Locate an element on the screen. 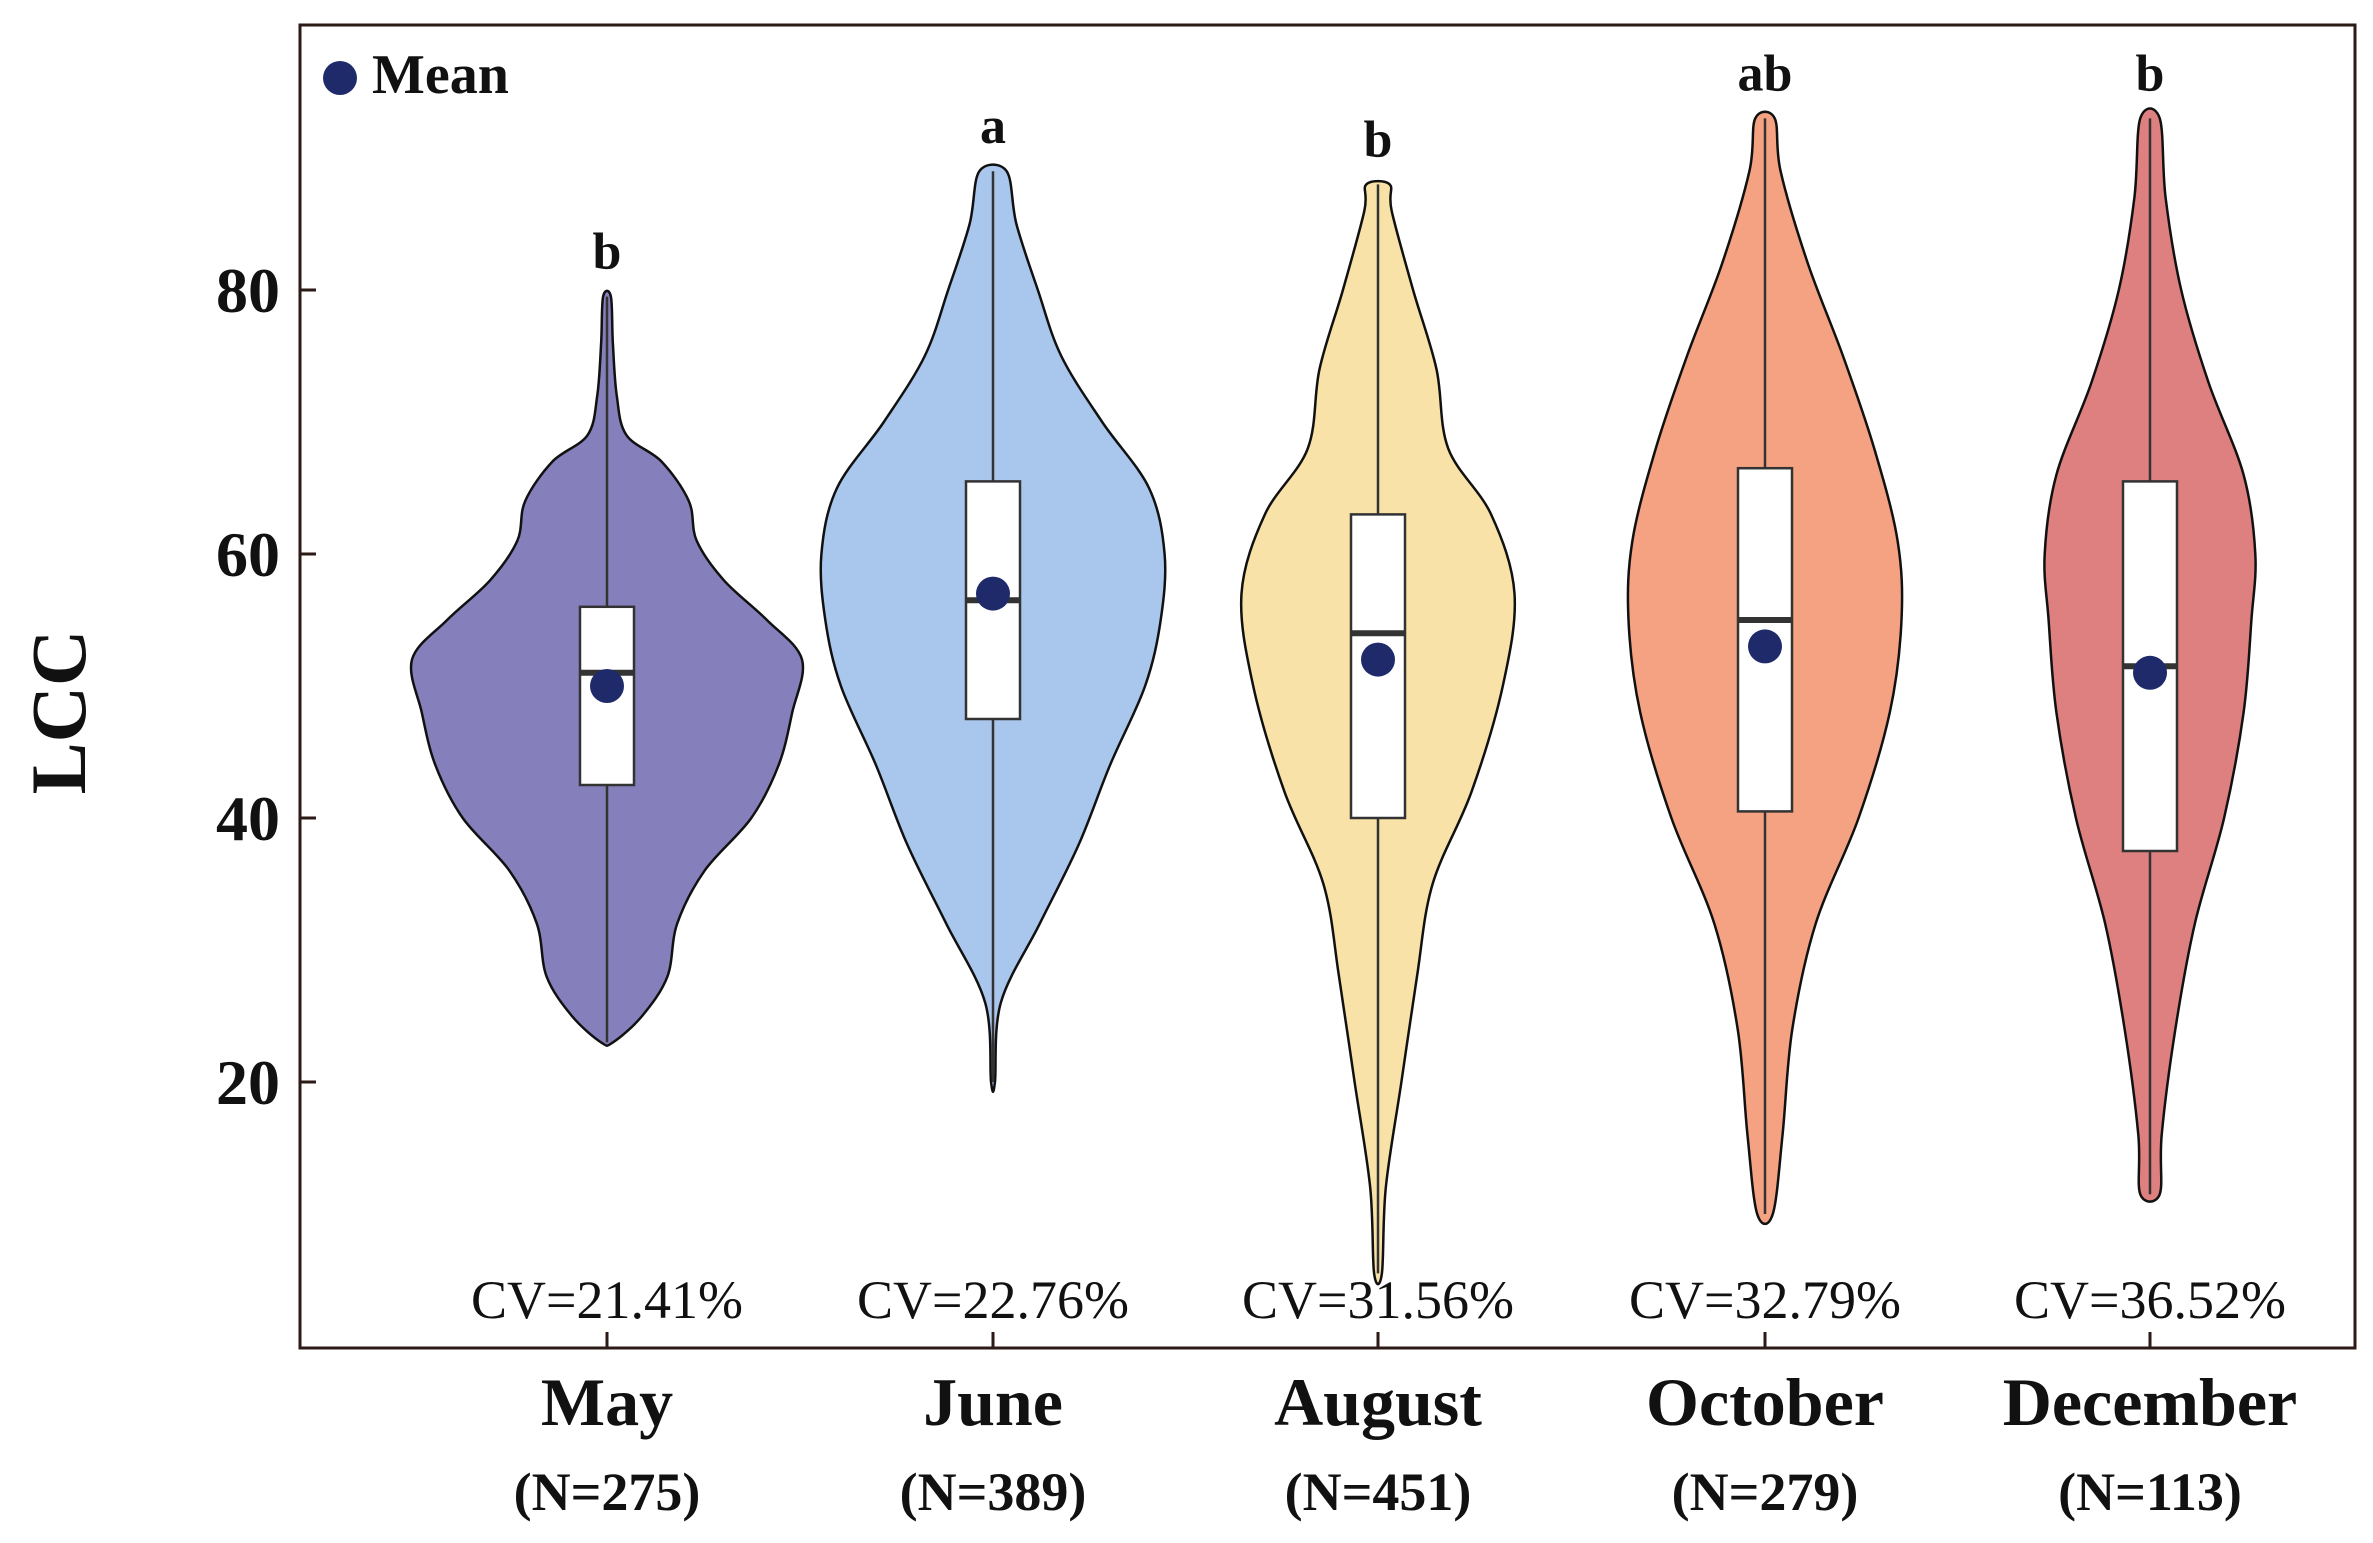 This screenshot has width=2373, height=1543. x-tick-label-december: December is located at coordinates (2150, 1402).